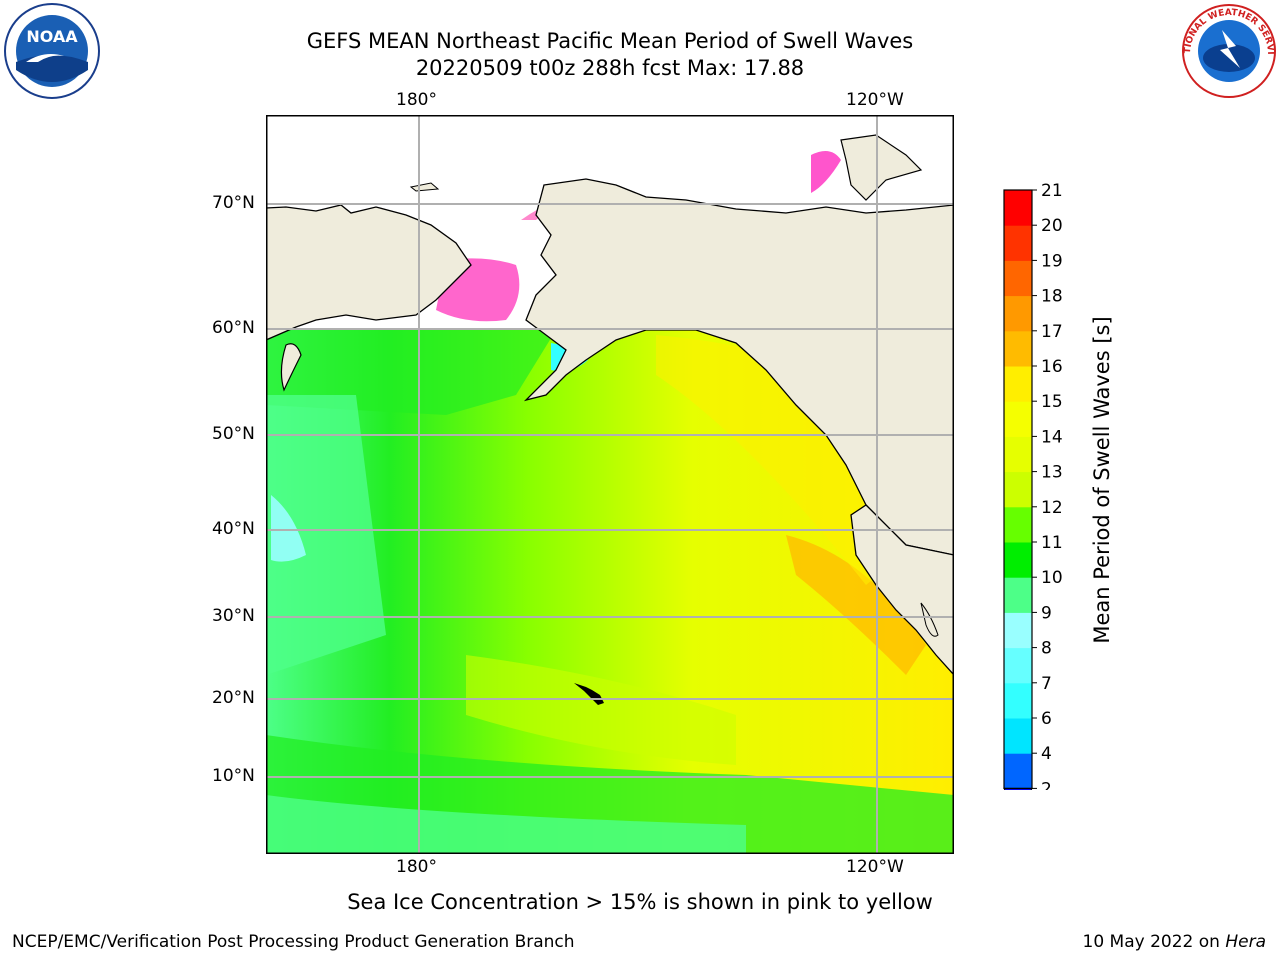 Image resolution: width=1280 pixels, height=960 pixels. I want to click on lon-label-top-120w: 120°W, so click(875, 100).